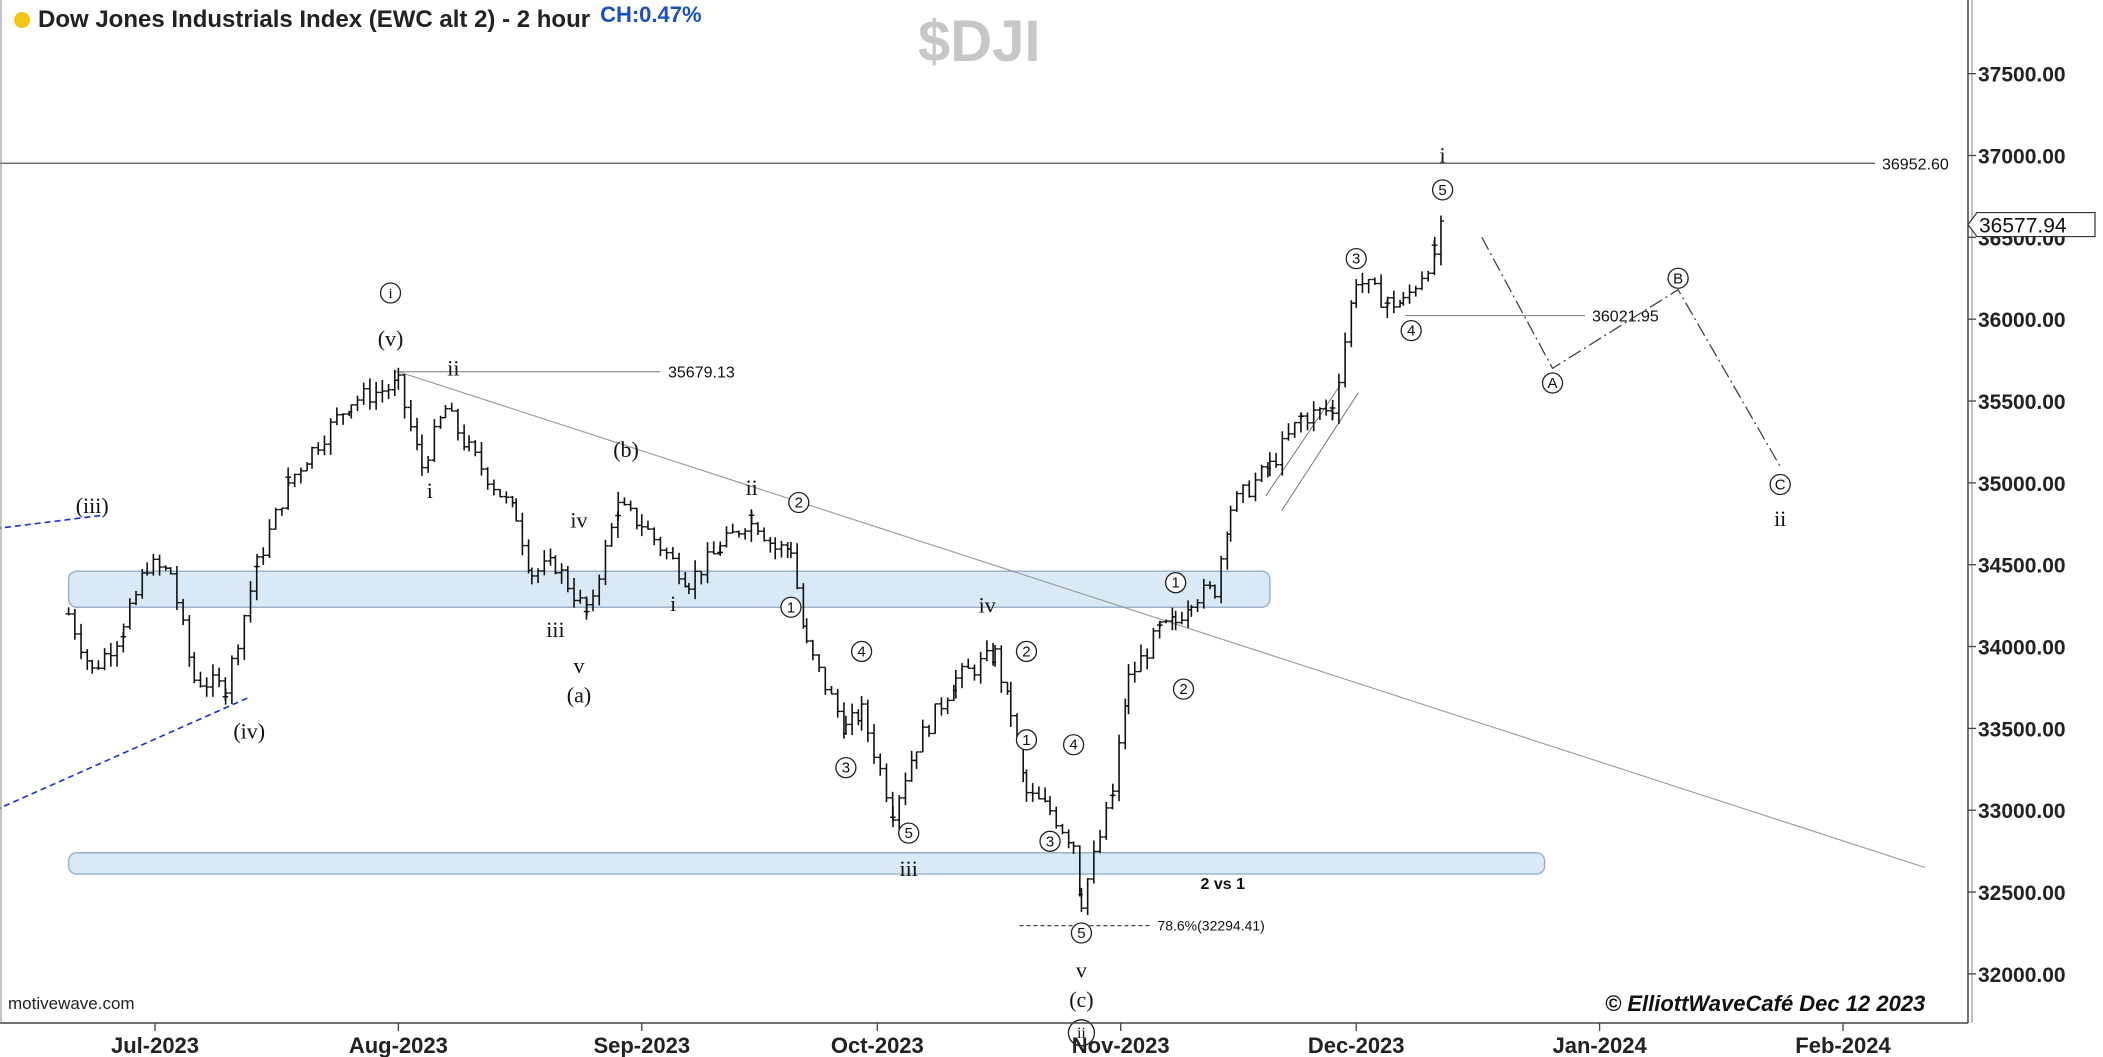 This screenshot has width=2103, height=1057. I want to click on wave-label-30: 2, so click(1183, 689).